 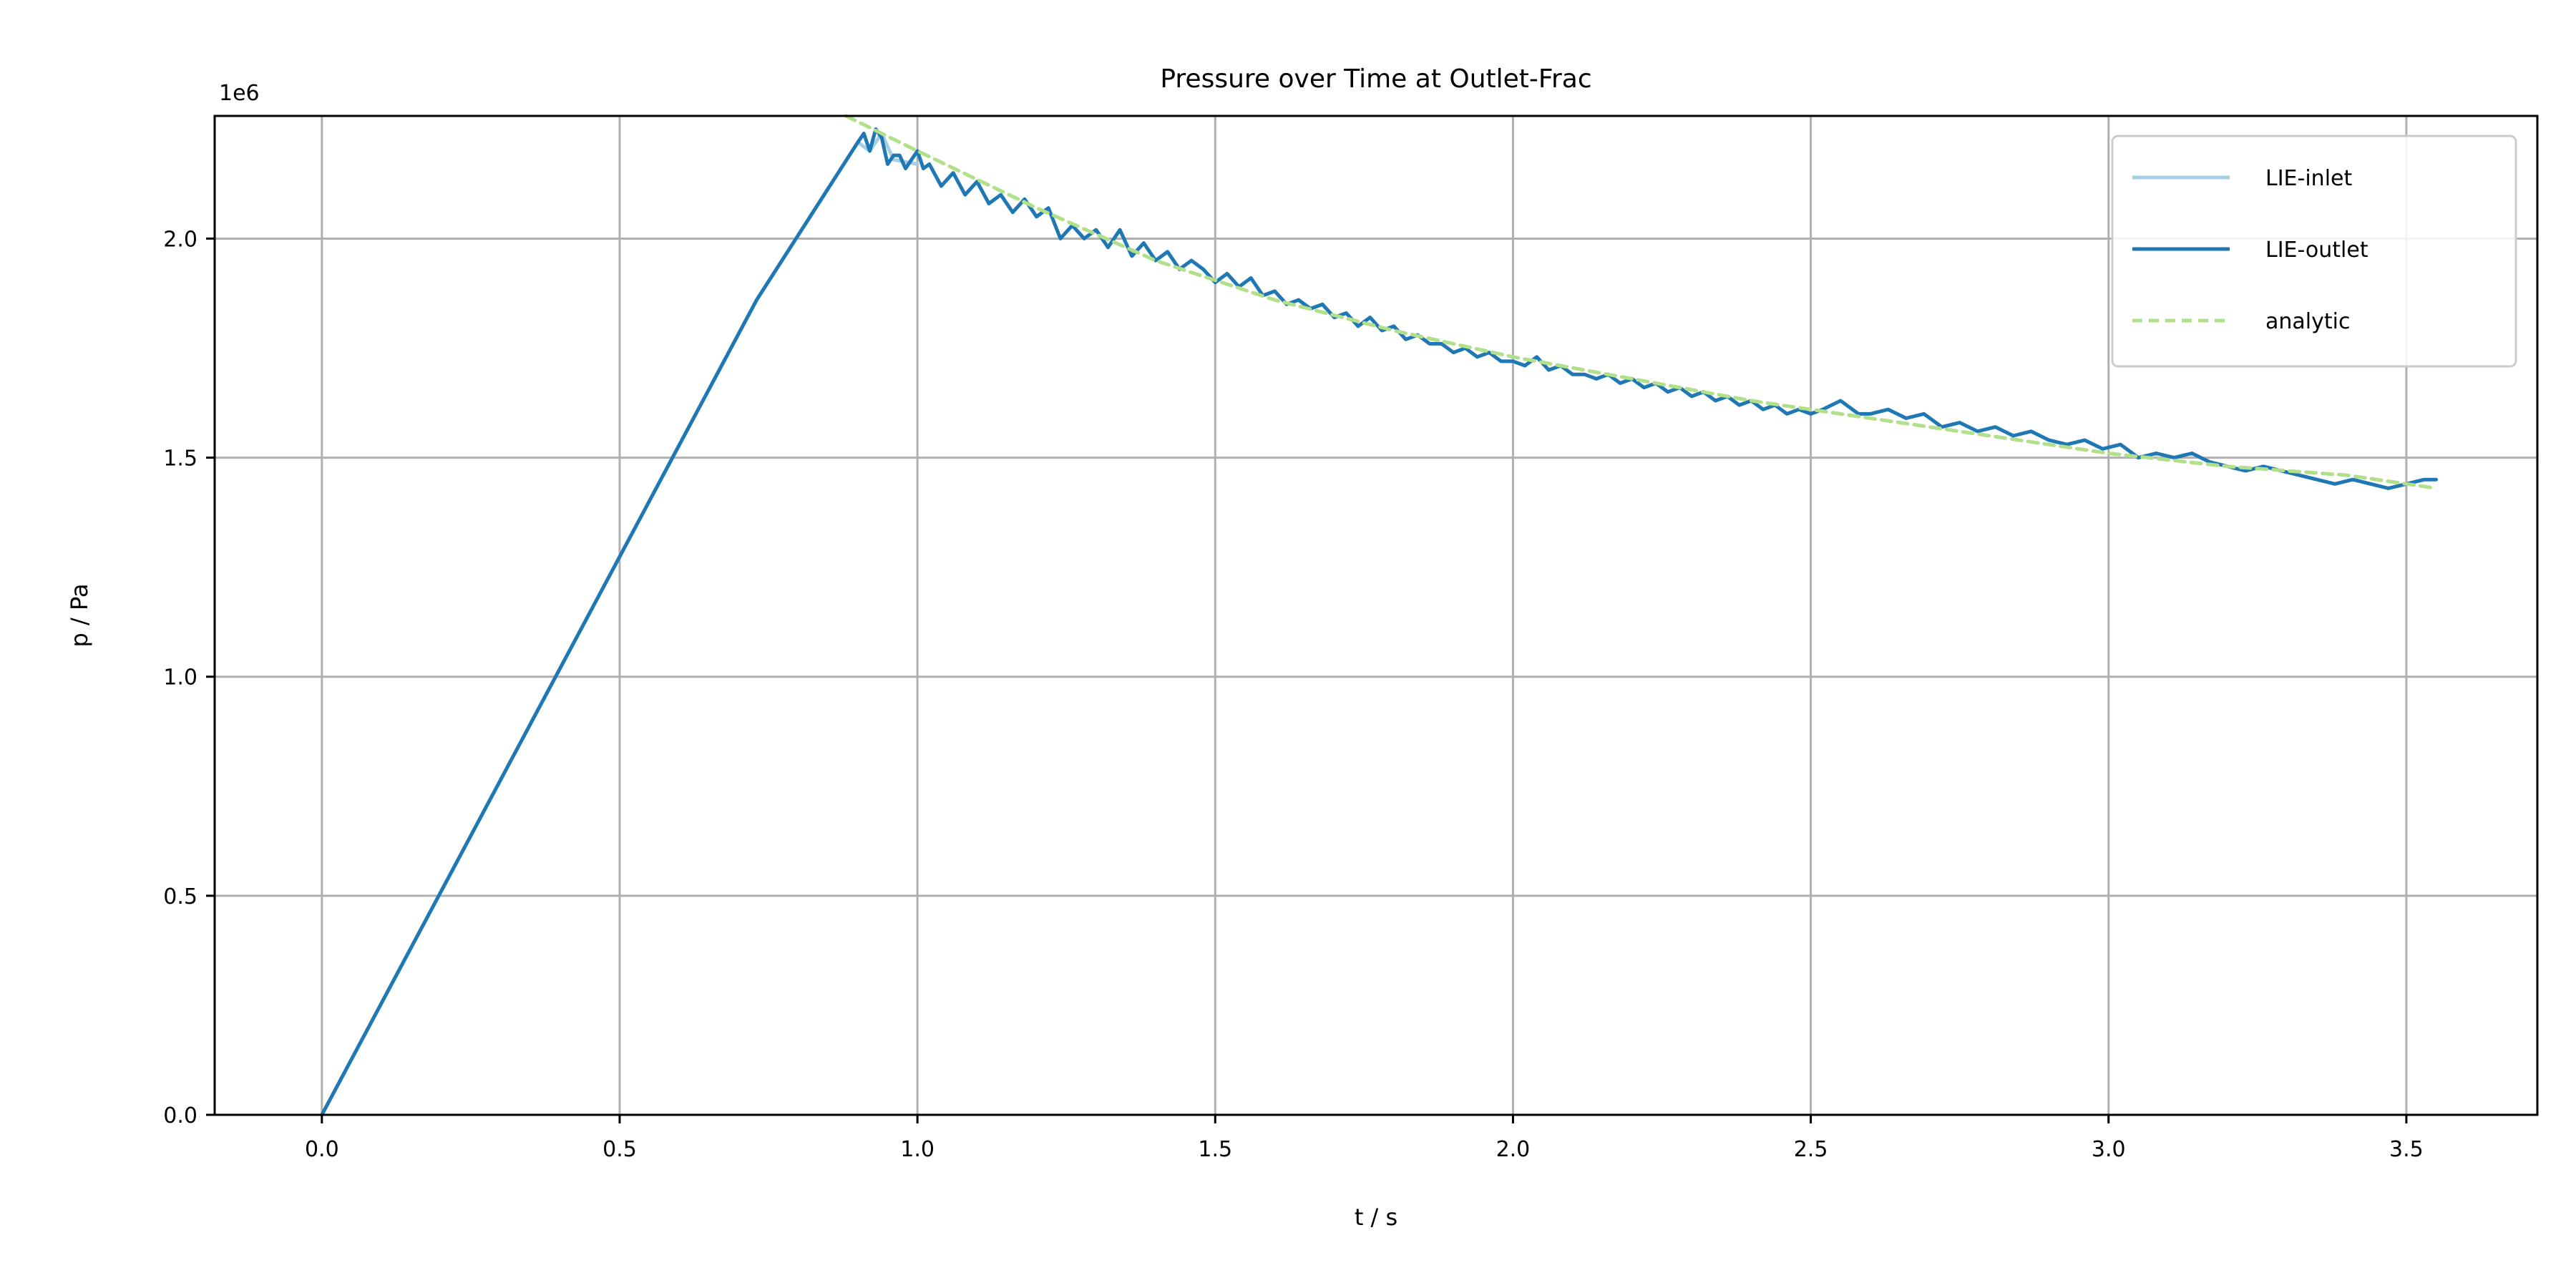 What do you see at coordinates (1376, 1217) in the screenshot?
I see `x-axis-label: t / s` at bounding box center [1376, 1217].